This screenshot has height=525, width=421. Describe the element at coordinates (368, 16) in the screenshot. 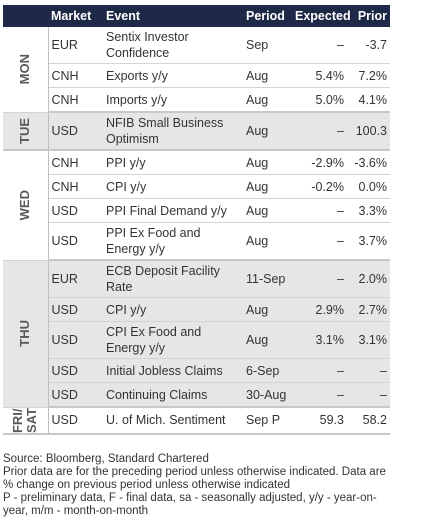

I see `header-cell: Prior` at that location.